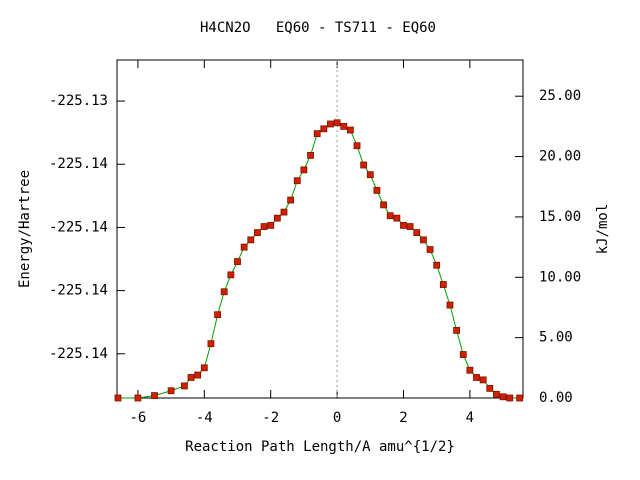 This screenshot has width=640, height=480. I want to click on y2-tick-label: 25.00, so click(560, 96).